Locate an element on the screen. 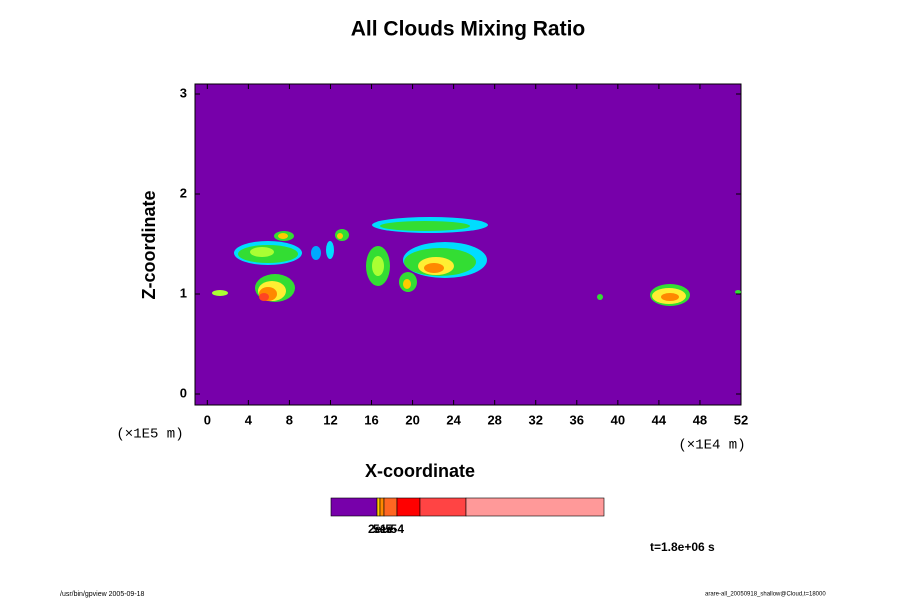 This screenshot has height=600, width=900. y-axis-label: Z-coordinate is located at coordinates (149, 244).